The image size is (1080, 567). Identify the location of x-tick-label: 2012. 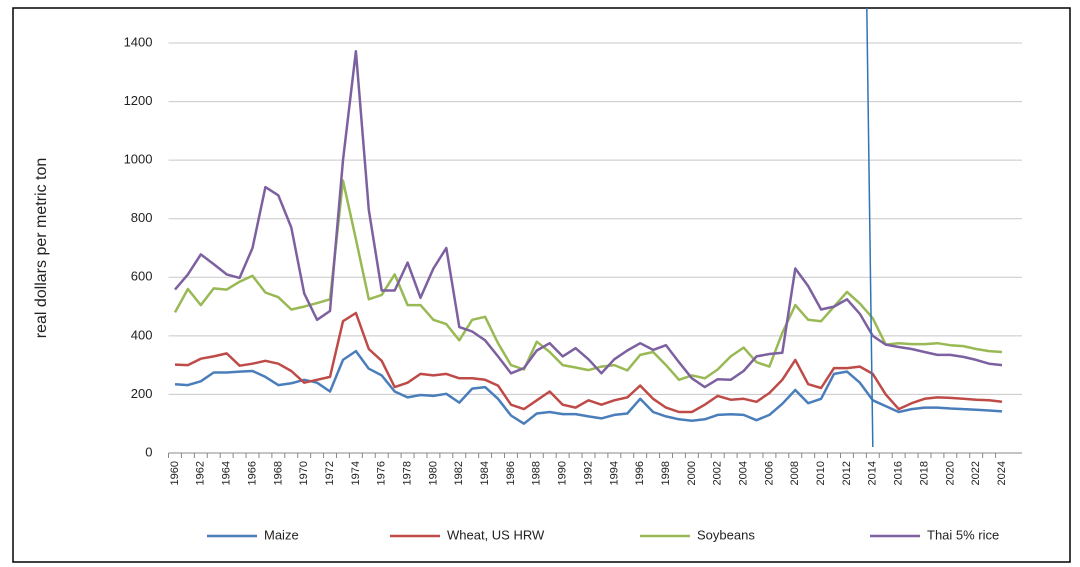
(847, 473).